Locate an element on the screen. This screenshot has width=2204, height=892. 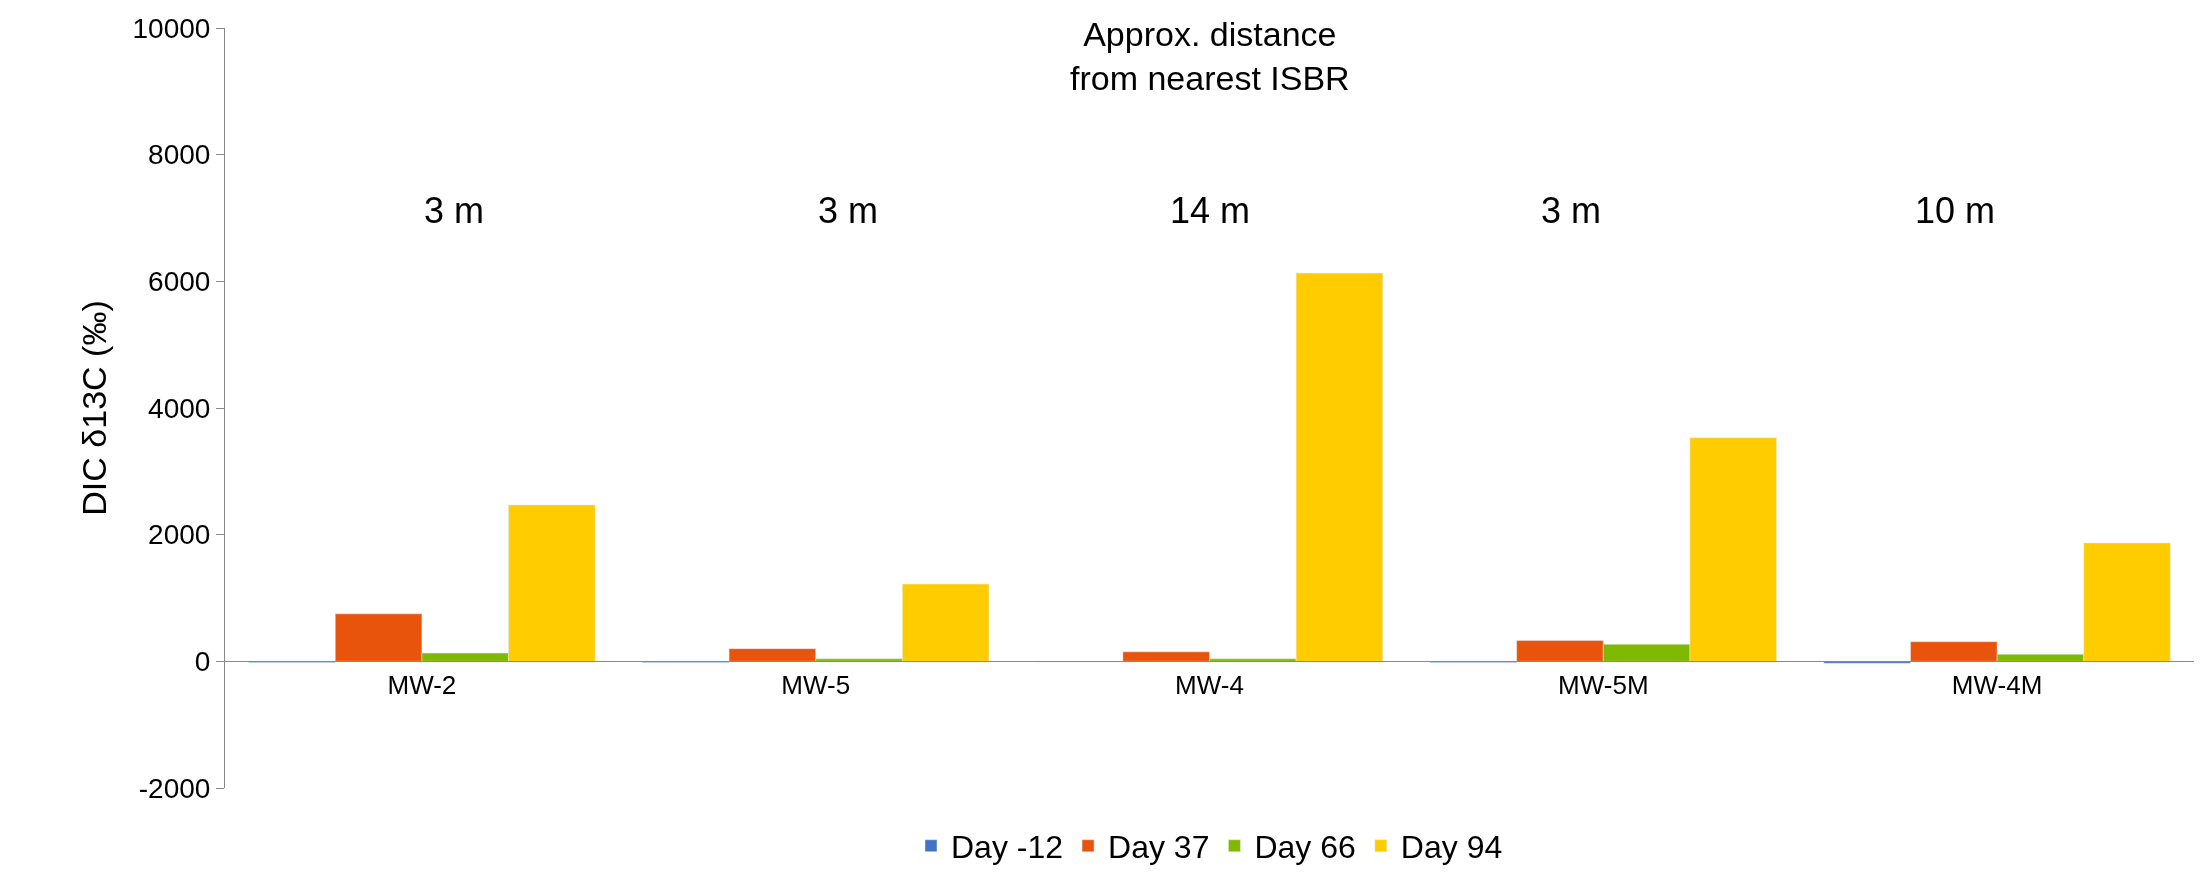
x-tick-label: MW-5 is located at coordinates (816, 684).